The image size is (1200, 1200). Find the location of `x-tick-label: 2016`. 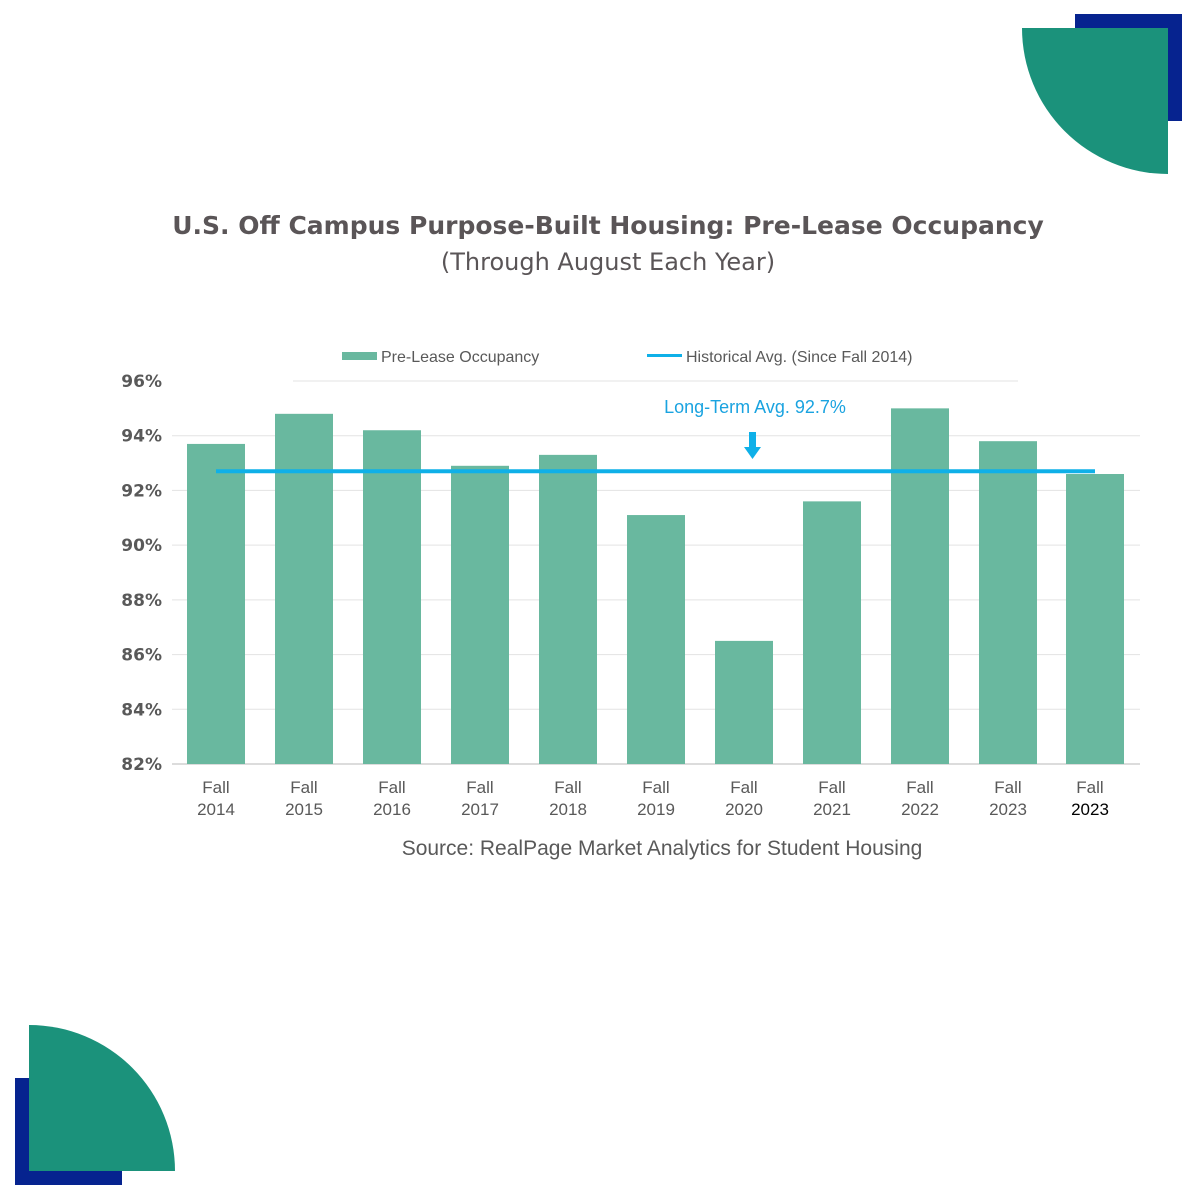

x-tick-label: 2016 is located at coordinates (392, 809).